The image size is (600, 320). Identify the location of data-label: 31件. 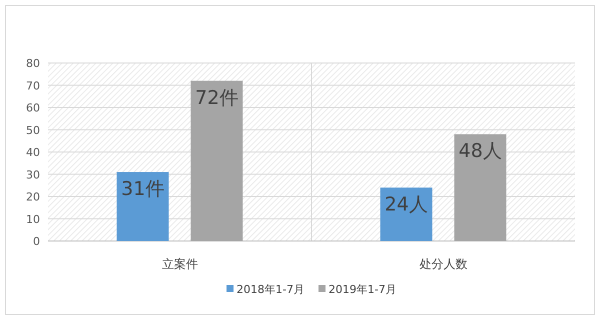
(142, 189).